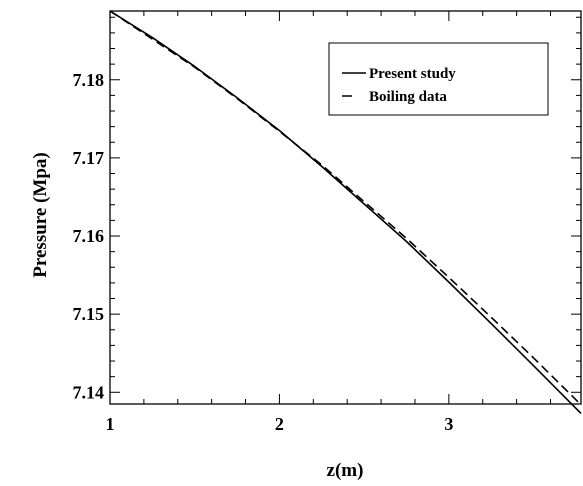 This screenshot has width=583, height=486. I want to click on legend-label-boiling-data: Boiling data, so click(408, 97).